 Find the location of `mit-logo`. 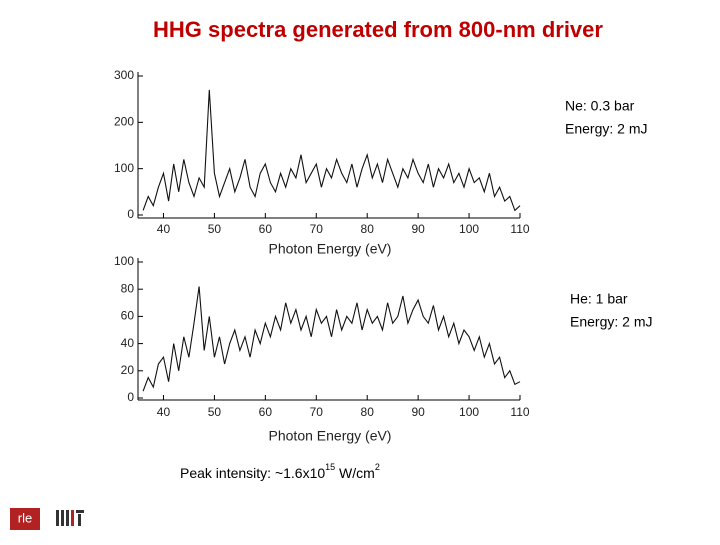

mit-logo is located at coordinates (70, 518).